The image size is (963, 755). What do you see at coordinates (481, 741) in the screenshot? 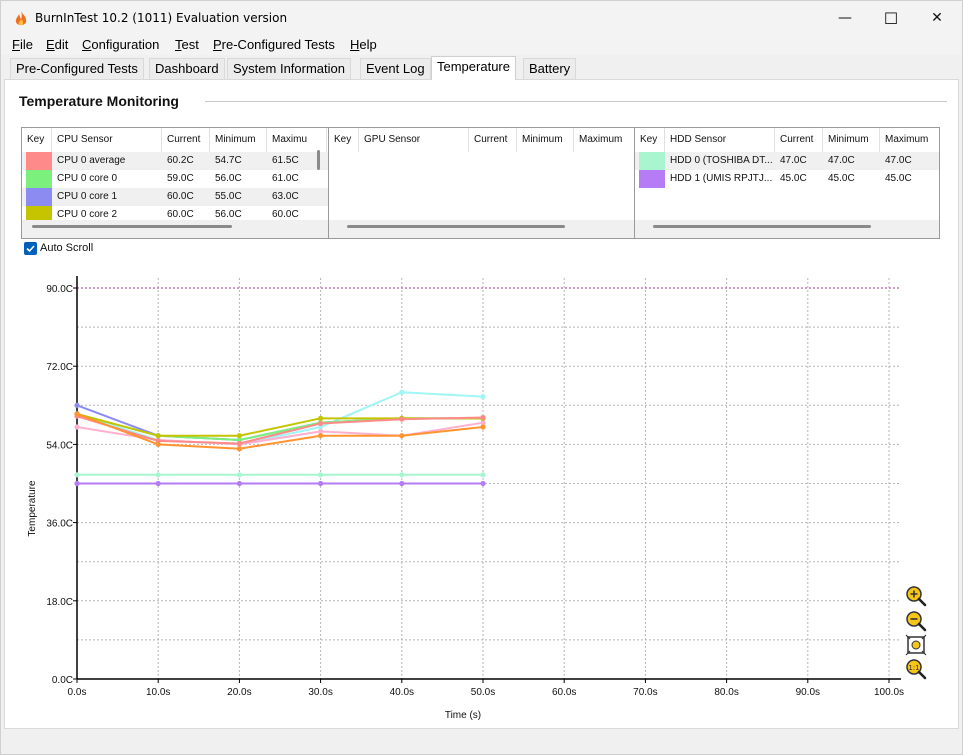
I see `status-bar` at bounding box center [481, 741].